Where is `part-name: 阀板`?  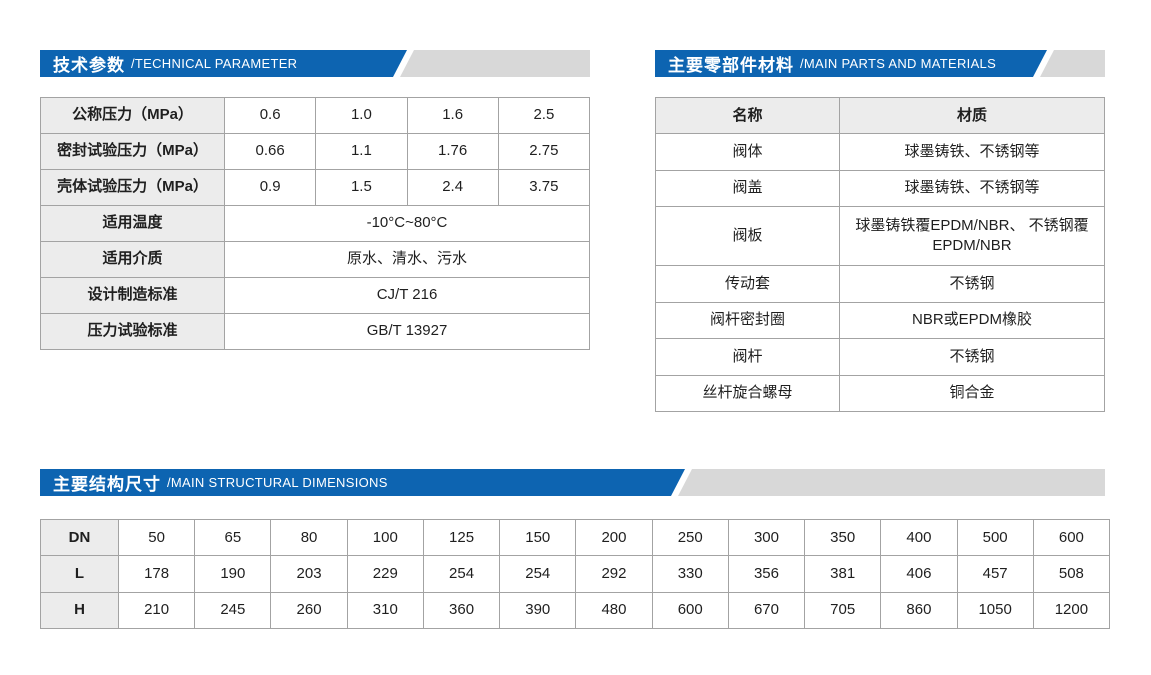
part-name: 阀板 is located at coordinates (748, 237).